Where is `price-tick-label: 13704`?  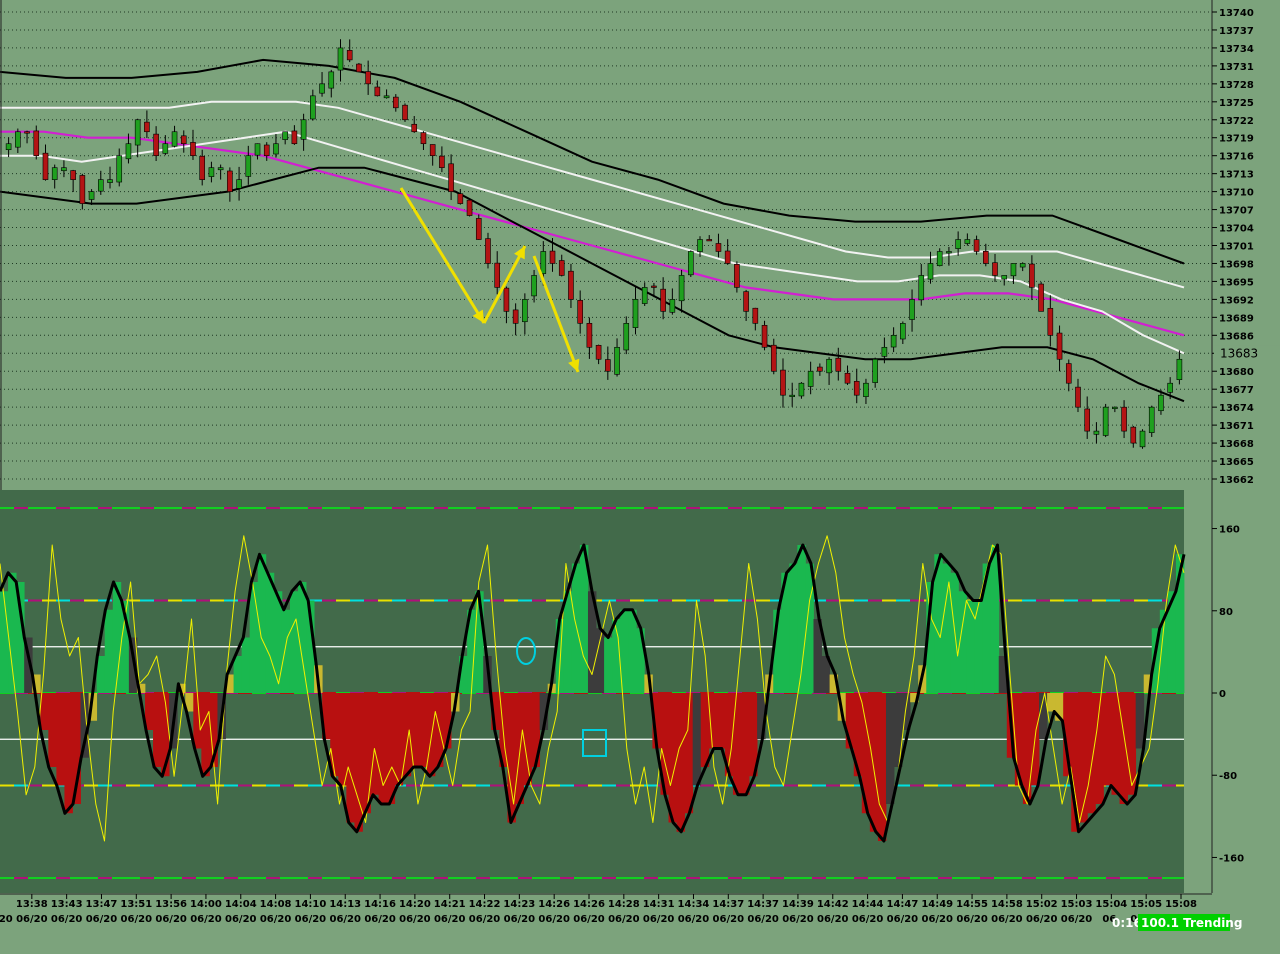 price-tick-label: 13704 is located at coordinates (1236, 229).